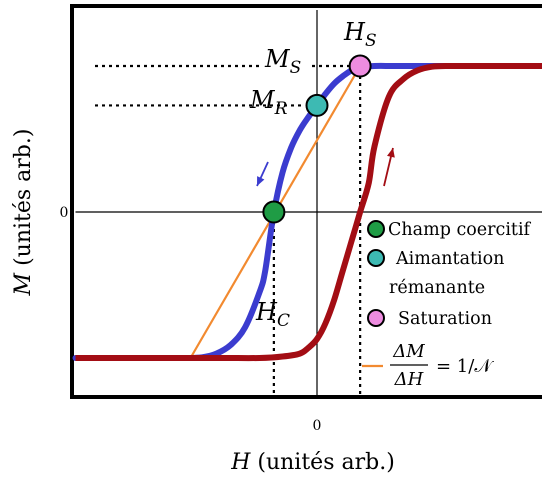  Describe the element at coordinates (64, 213) in the screenshot. I see `y-tick-label-0: 0` at that location.